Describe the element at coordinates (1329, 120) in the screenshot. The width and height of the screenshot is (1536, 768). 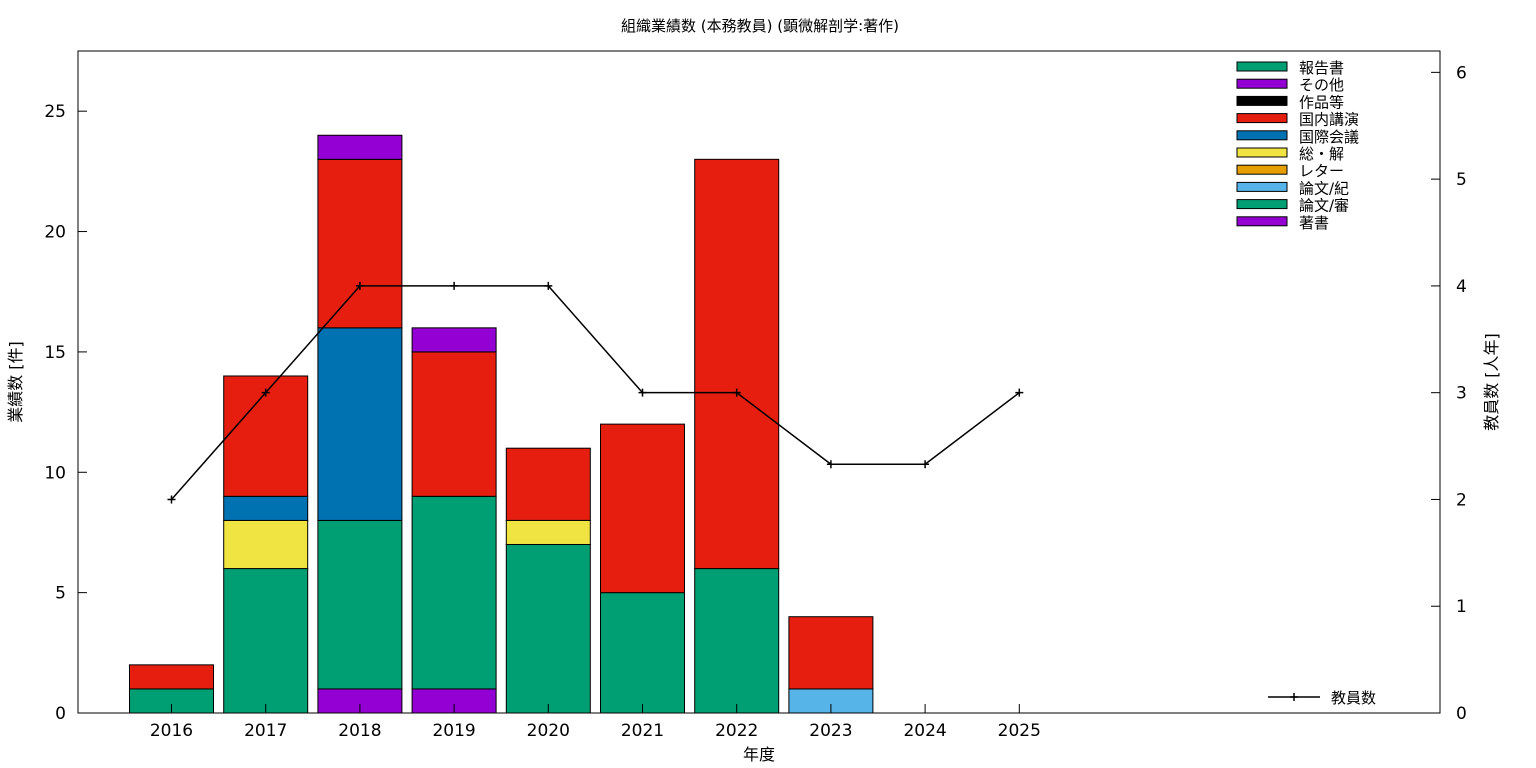
I see `legend-label: 国内講演` at that location.